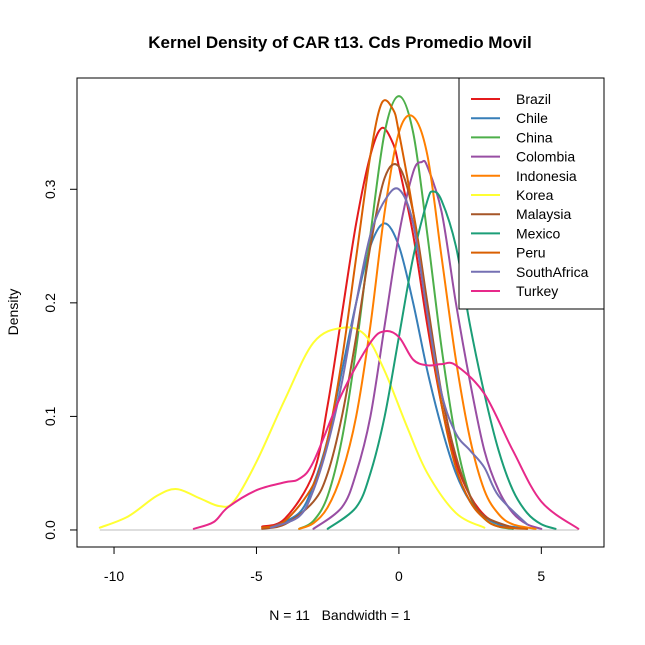 Image resolution: width=645 pixels, height=645 pixels. I want to click on legend-item-peru: Peru, so click(508, 253).